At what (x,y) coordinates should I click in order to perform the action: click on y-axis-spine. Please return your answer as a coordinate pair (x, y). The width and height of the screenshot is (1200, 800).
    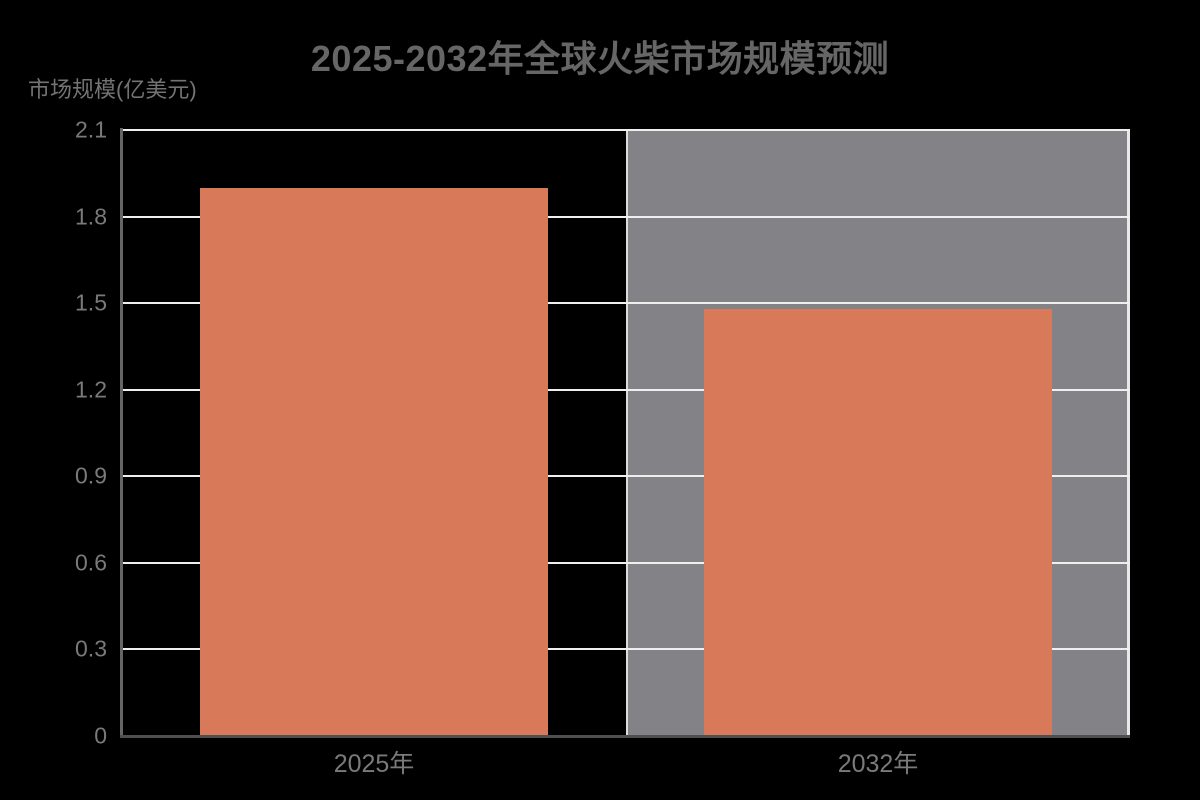
    Looking at the image, I should click on (121, 432).